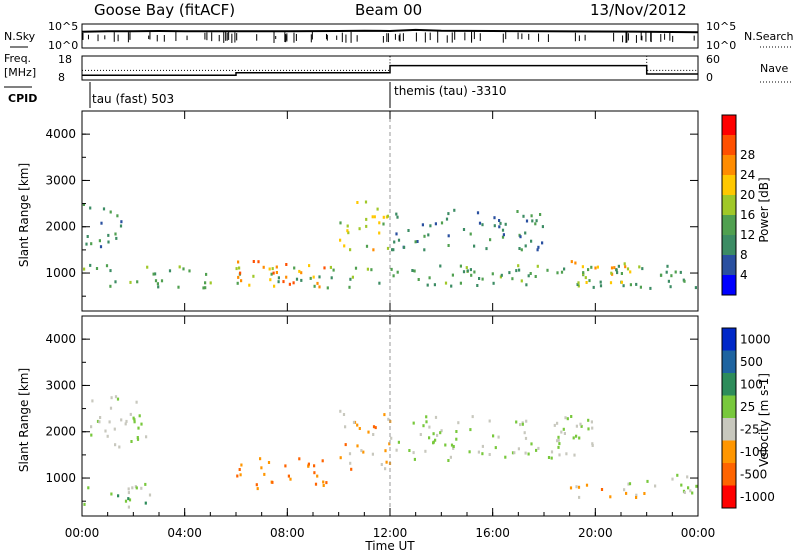 Image resolution: width=800 pixels, height=554 pixels. Describe the element at coordinates (774, 68) in the screenshot. I see `nave-label: Nave` at that location.